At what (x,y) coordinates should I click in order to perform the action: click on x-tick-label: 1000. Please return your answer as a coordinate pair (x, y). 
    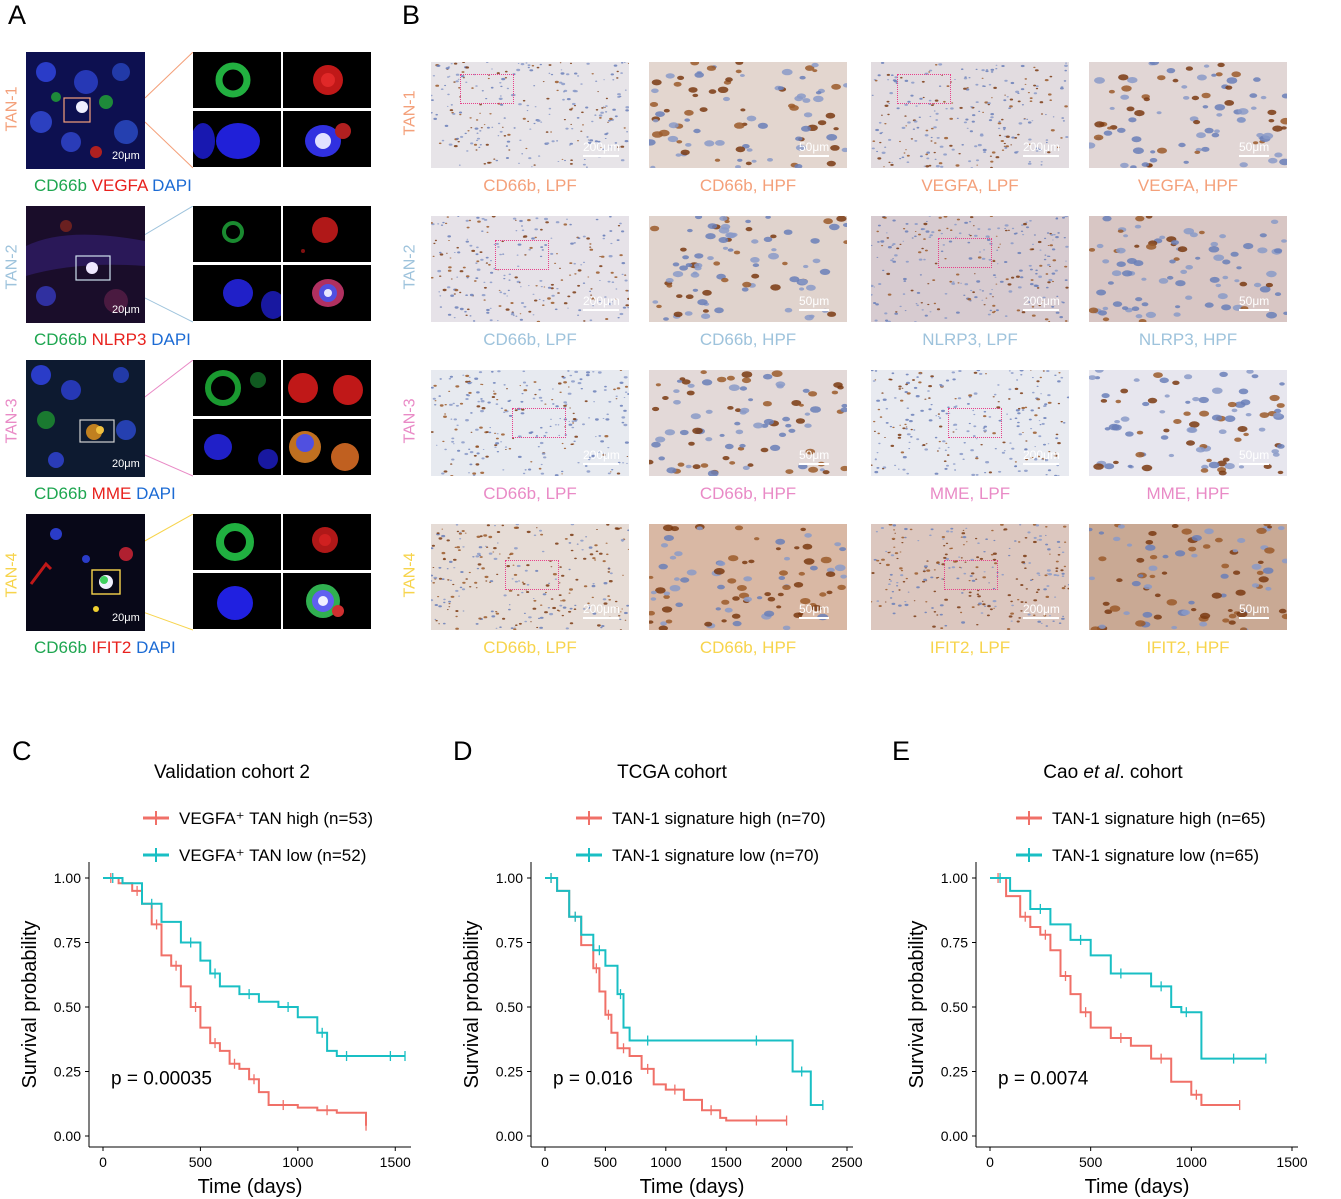
    Looking at the image, I should click on (665, 1162).